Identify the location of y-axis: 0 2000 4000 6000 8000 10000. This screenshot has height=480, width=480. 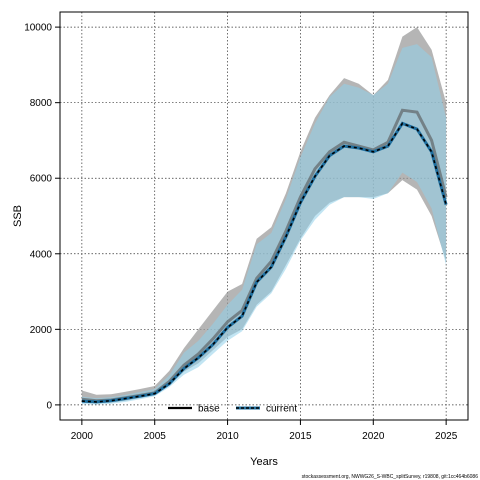
(42, 217).